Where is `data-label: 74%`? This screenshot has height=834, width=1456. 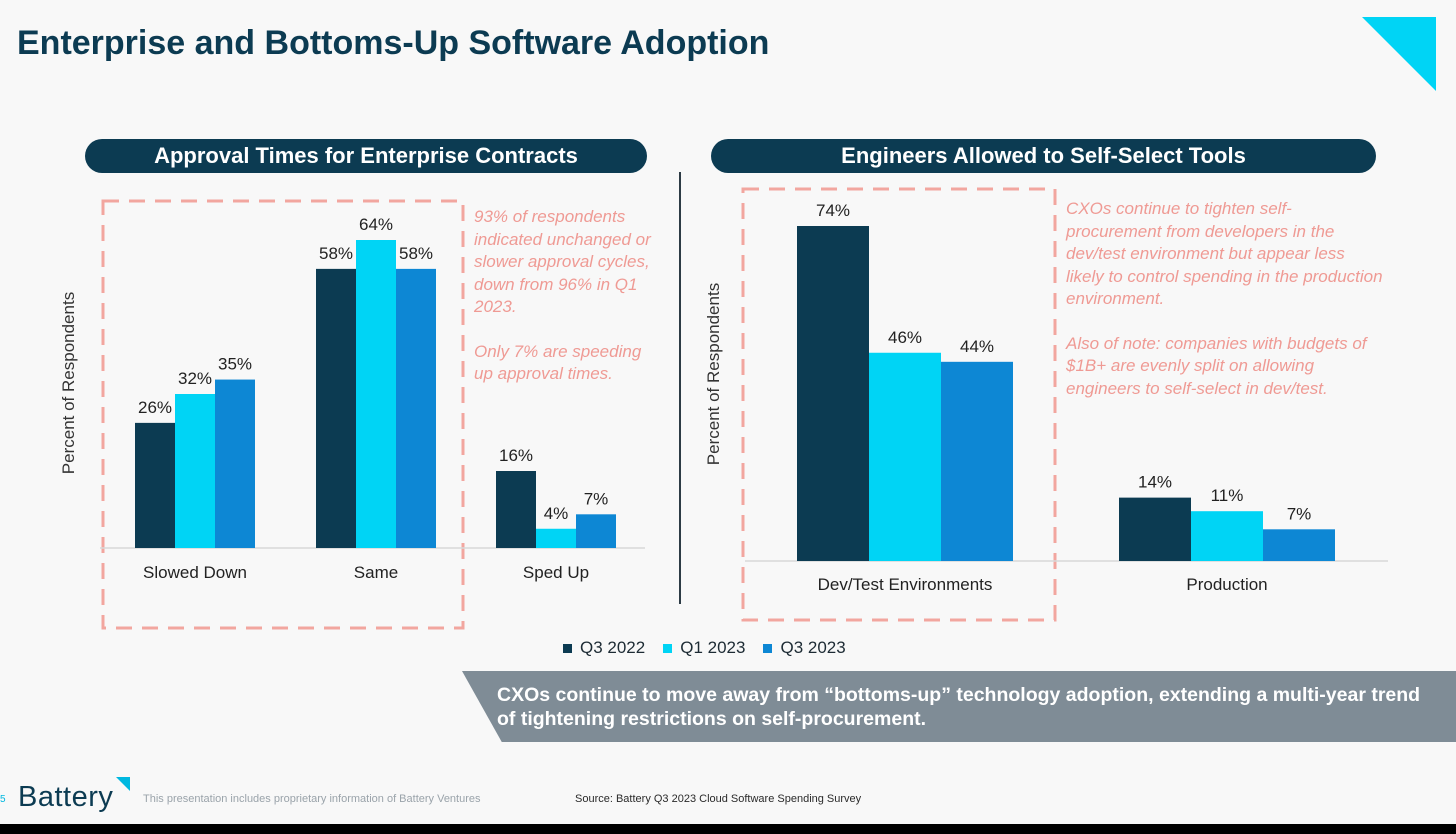 data-label: 74% is located at coordinates (833, 210).